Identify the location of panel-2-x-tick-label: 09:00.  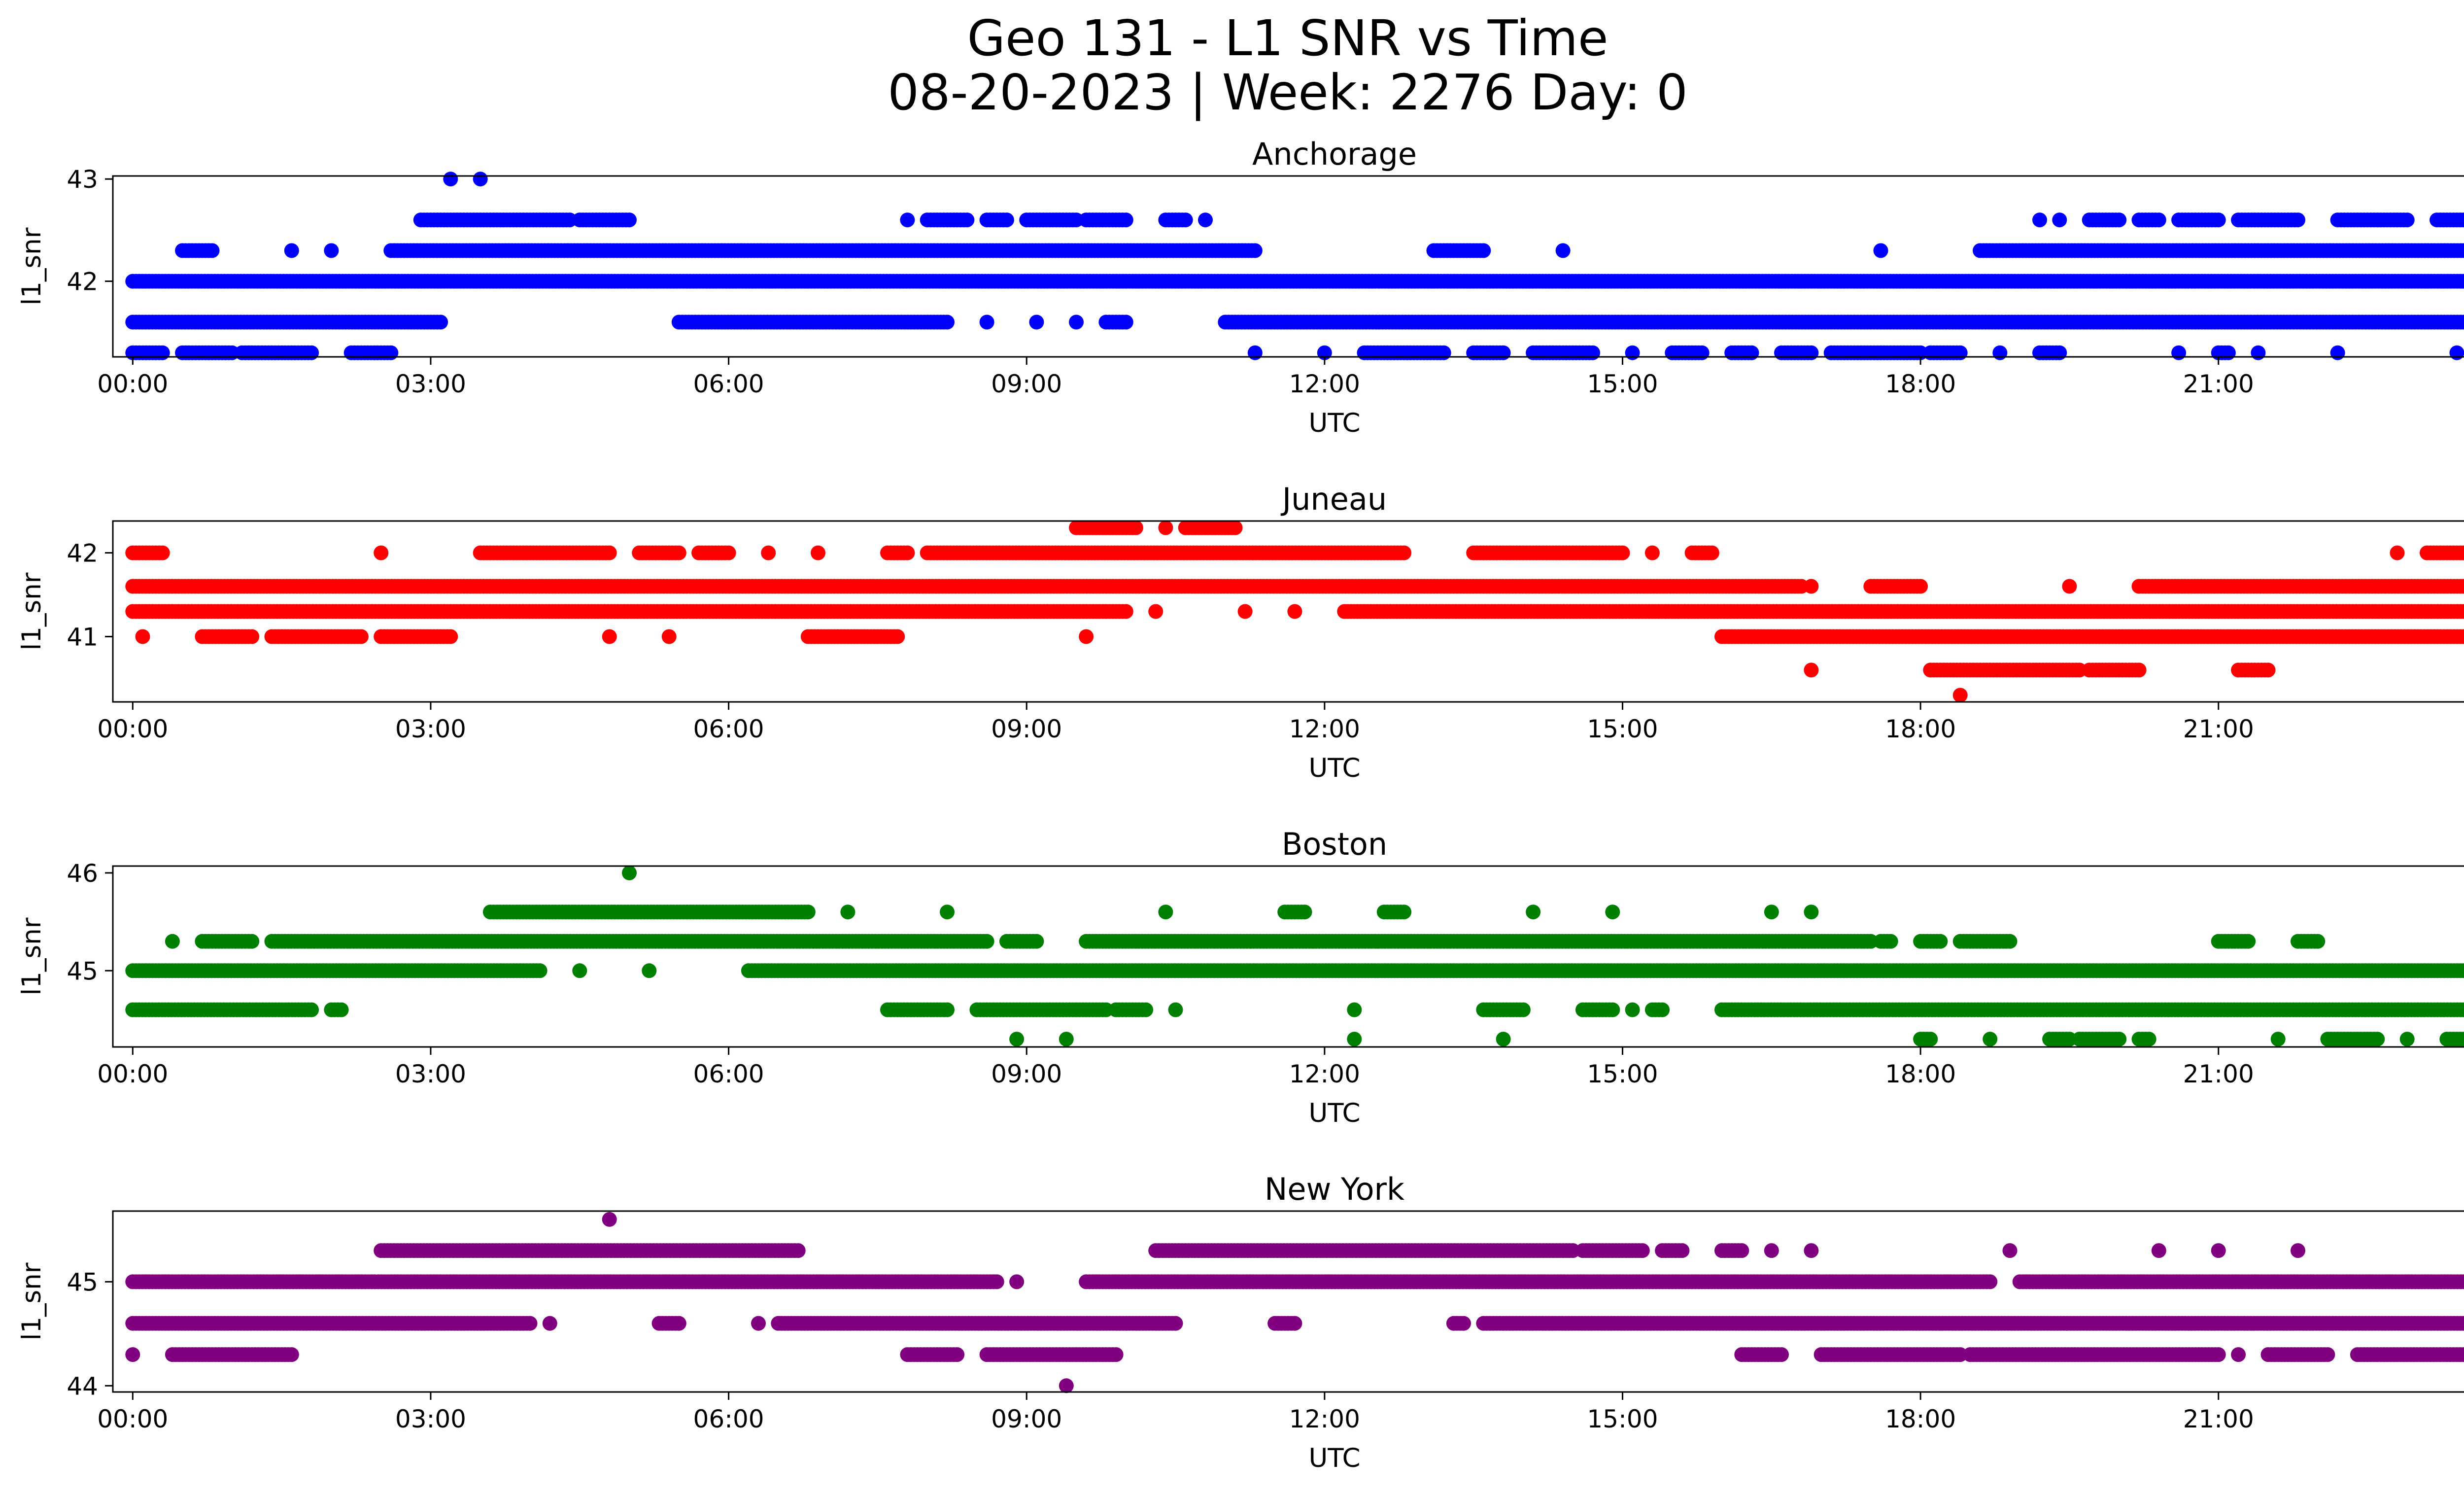
(1026, 729).